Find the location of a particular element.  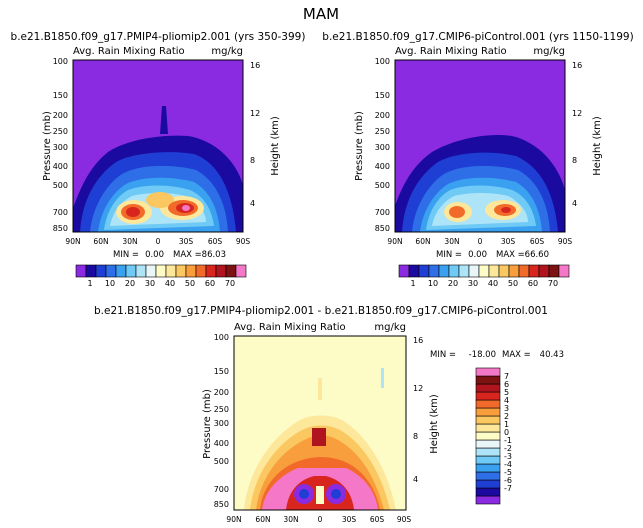

p3-cb-label-0: 0 is located at coordinates (506, 432).